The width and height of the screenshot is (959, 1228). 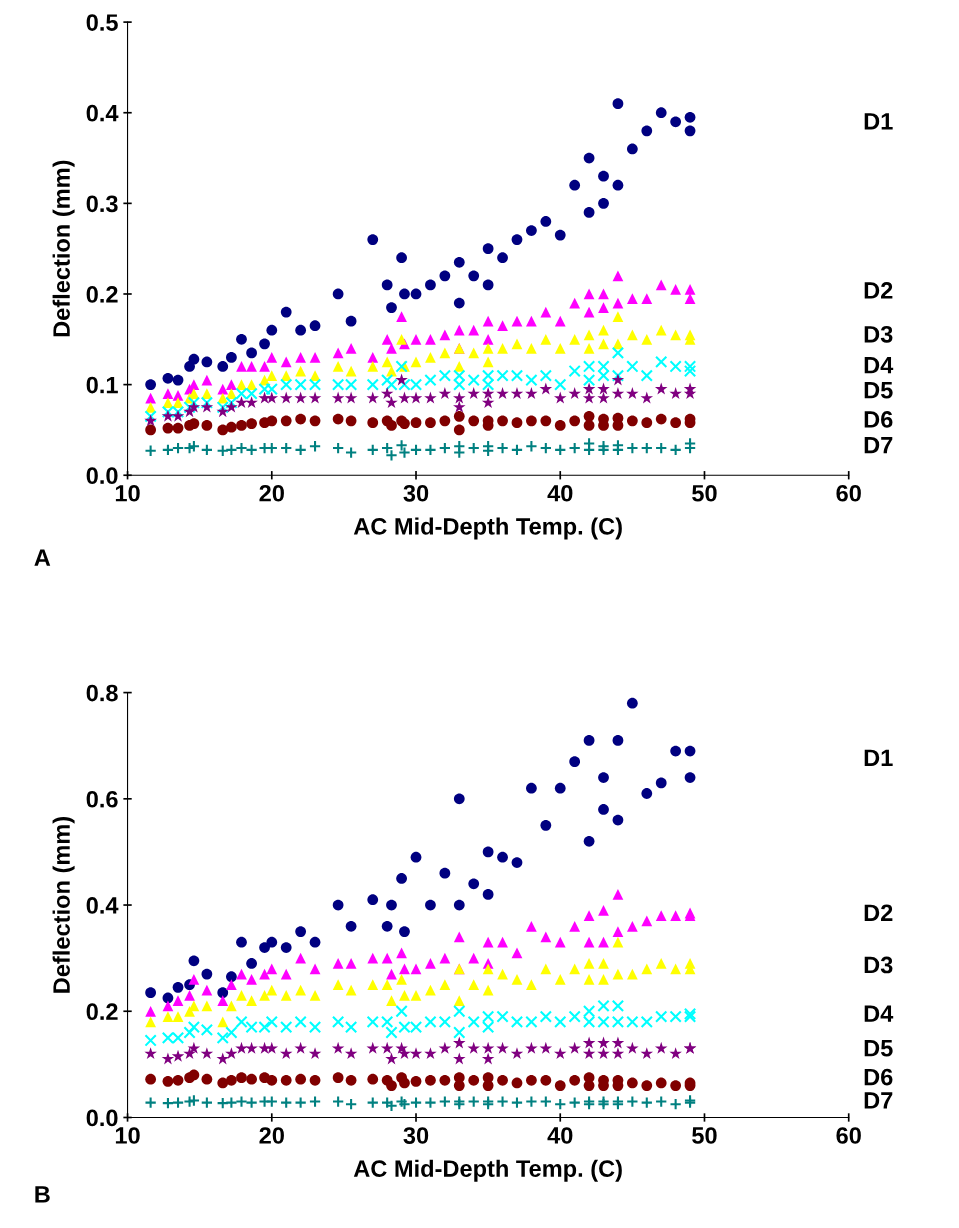 What do you see at coordinates (42, 557) in the screenshot?
I see `text: A` at bounding box center [42, 557].